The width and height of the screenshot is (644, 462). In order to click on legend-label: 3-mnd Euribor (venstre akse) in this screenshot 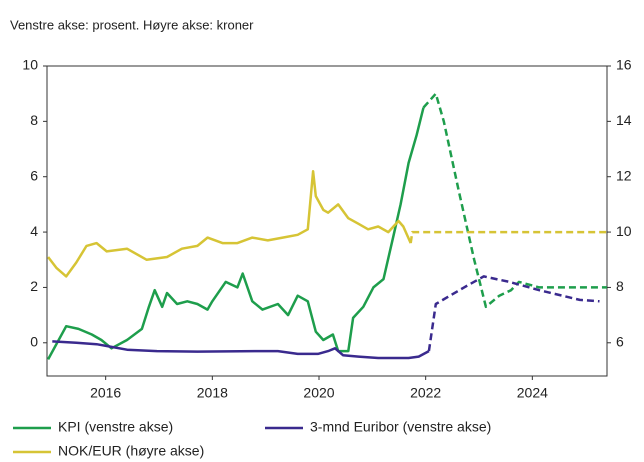, I will do `click(400, 427)`.